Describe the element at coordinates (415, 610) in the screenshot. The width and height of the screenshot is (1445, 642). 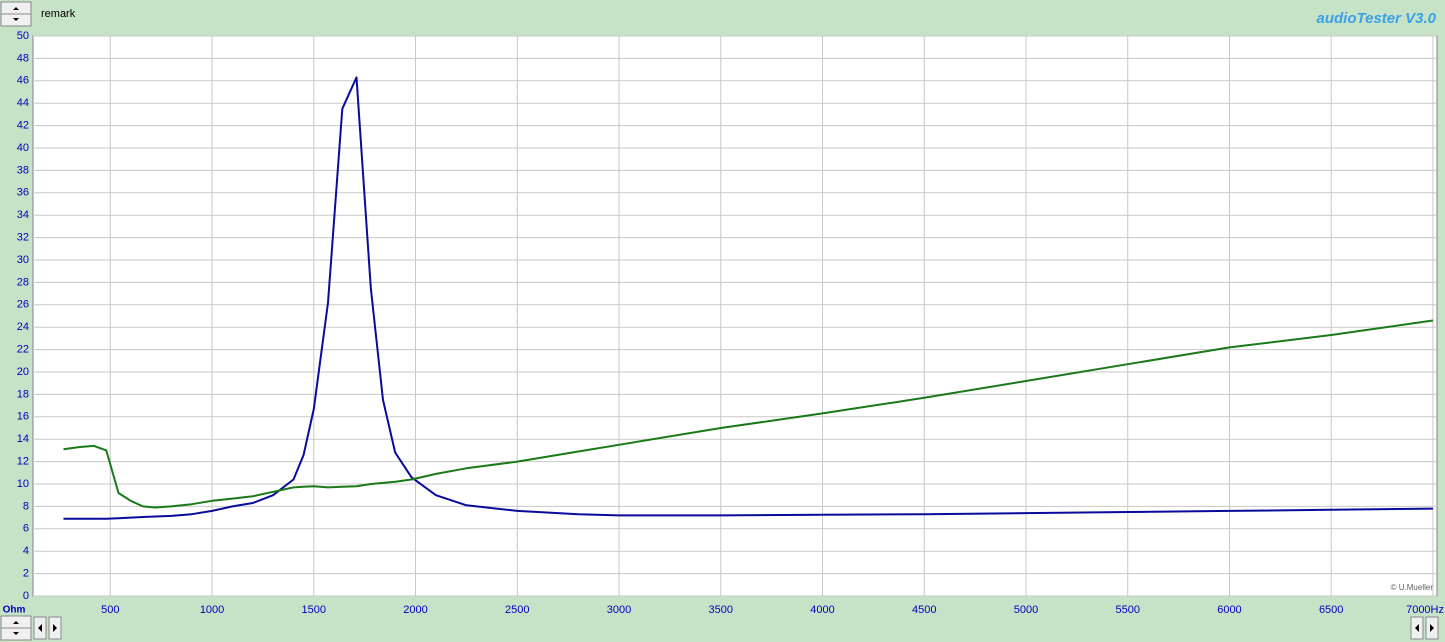
I see `x-tick-label: 2000` at that location.